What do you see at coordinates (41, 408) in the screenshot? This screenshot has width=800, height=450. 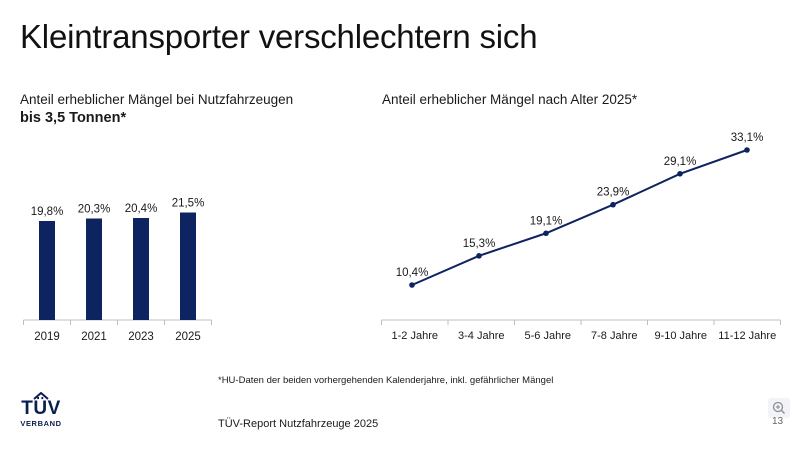 I see `logo-word: TÜV` at bounding box center [41, 408].